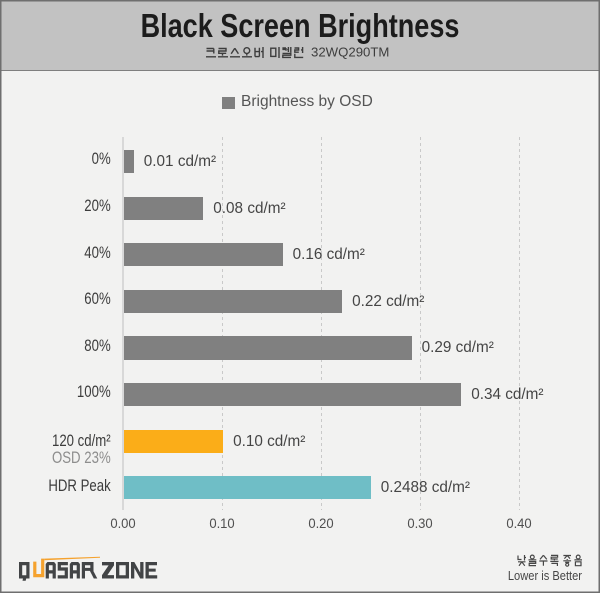 The height and width of the screenshot is (593, 600). What do you see at coordinates (350, 52) in the screenshot?
I see `svg-text: 32WQ290TM` at bounding box center [350, 52].